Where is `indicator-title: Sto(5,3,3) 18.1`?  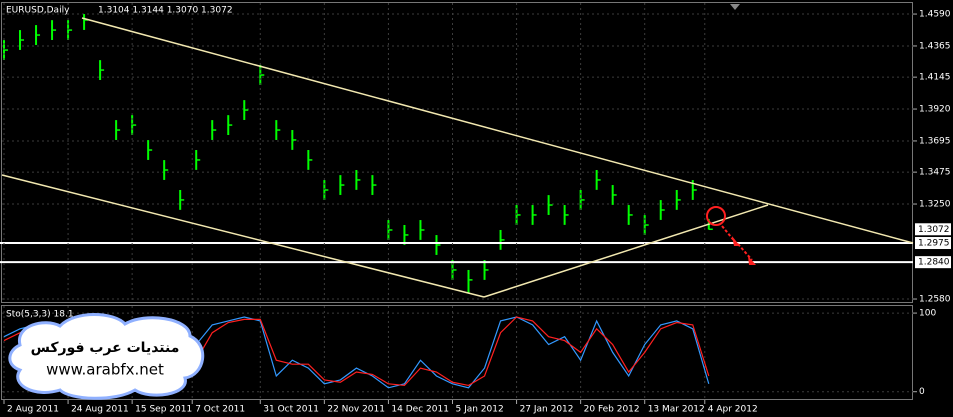 indicator-title: Sto(5,3,3) 18.1 is located at coordinates (40, 315).